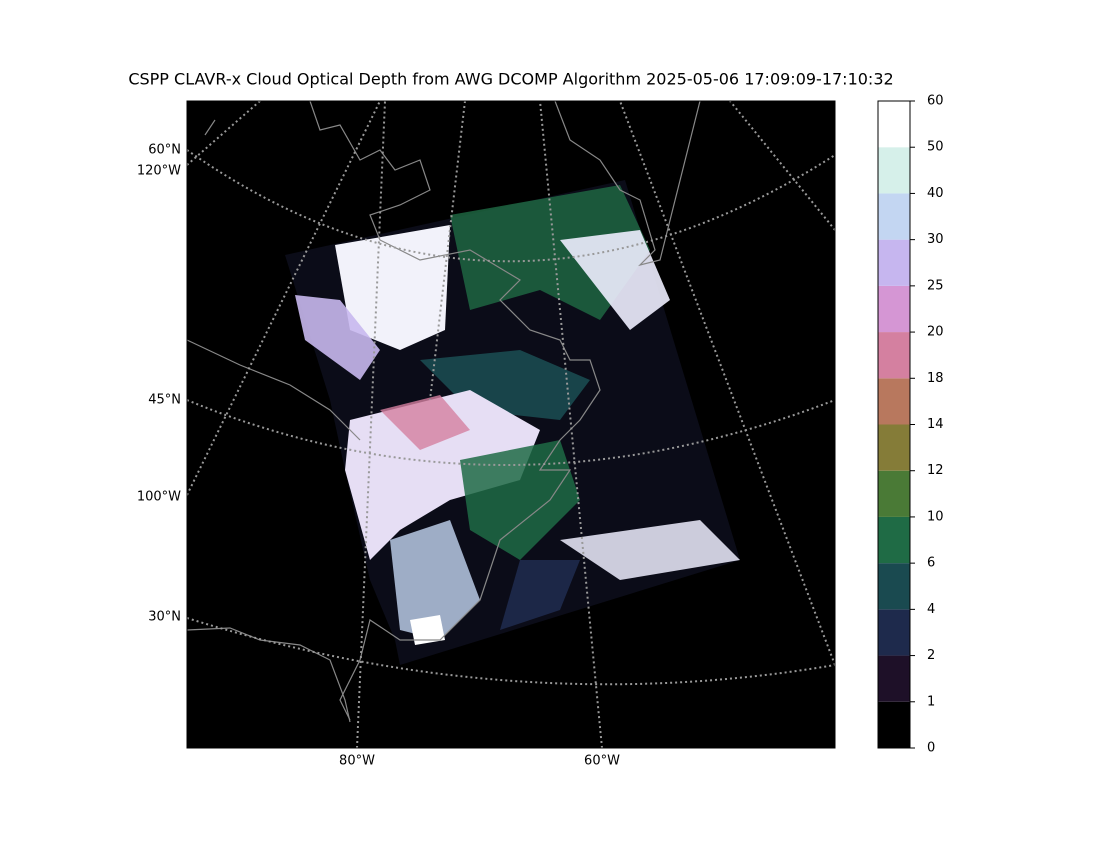 Image resolution: width=1120 pixels, height=844 pixels. Describe the element at coordinates (935, 239) in the screenshot. I see `colorbar-tick-label: 30` at that location.